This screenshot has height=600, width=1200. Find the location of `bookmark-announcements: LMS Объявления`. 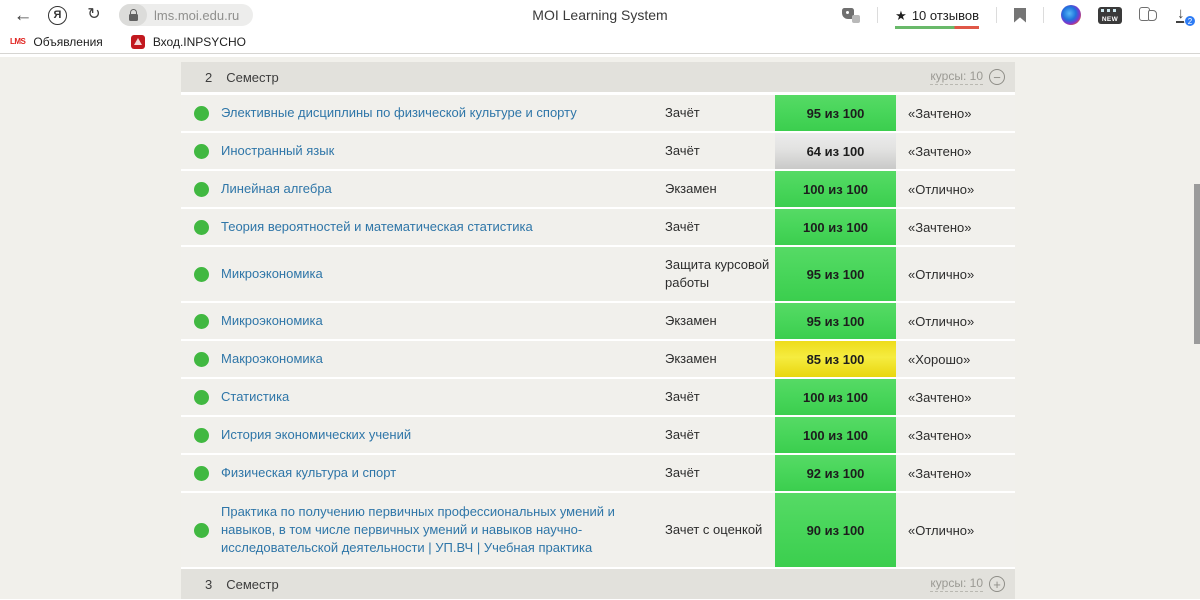

bookmark-announcements: LMS Объявления is located at coordinates (56, 41).